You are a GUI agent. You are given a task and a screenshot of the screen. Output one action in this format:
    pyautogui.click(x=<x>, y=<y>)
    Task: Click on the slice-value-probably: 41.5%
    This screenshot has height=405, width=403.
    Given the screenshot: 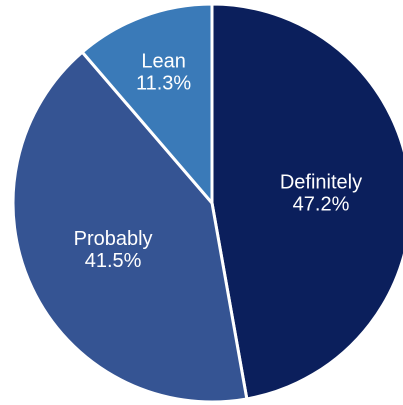 What is the action you would take?
    pyautogui.click(x=113, y=261)
    